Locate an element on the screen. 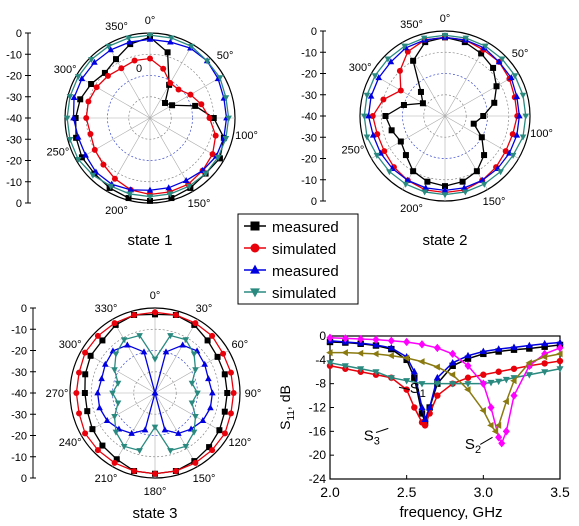 Image resolution: width=579 pixels, height=526 pixels. y-tick-label: -24 is located at coordinates (318, 479).